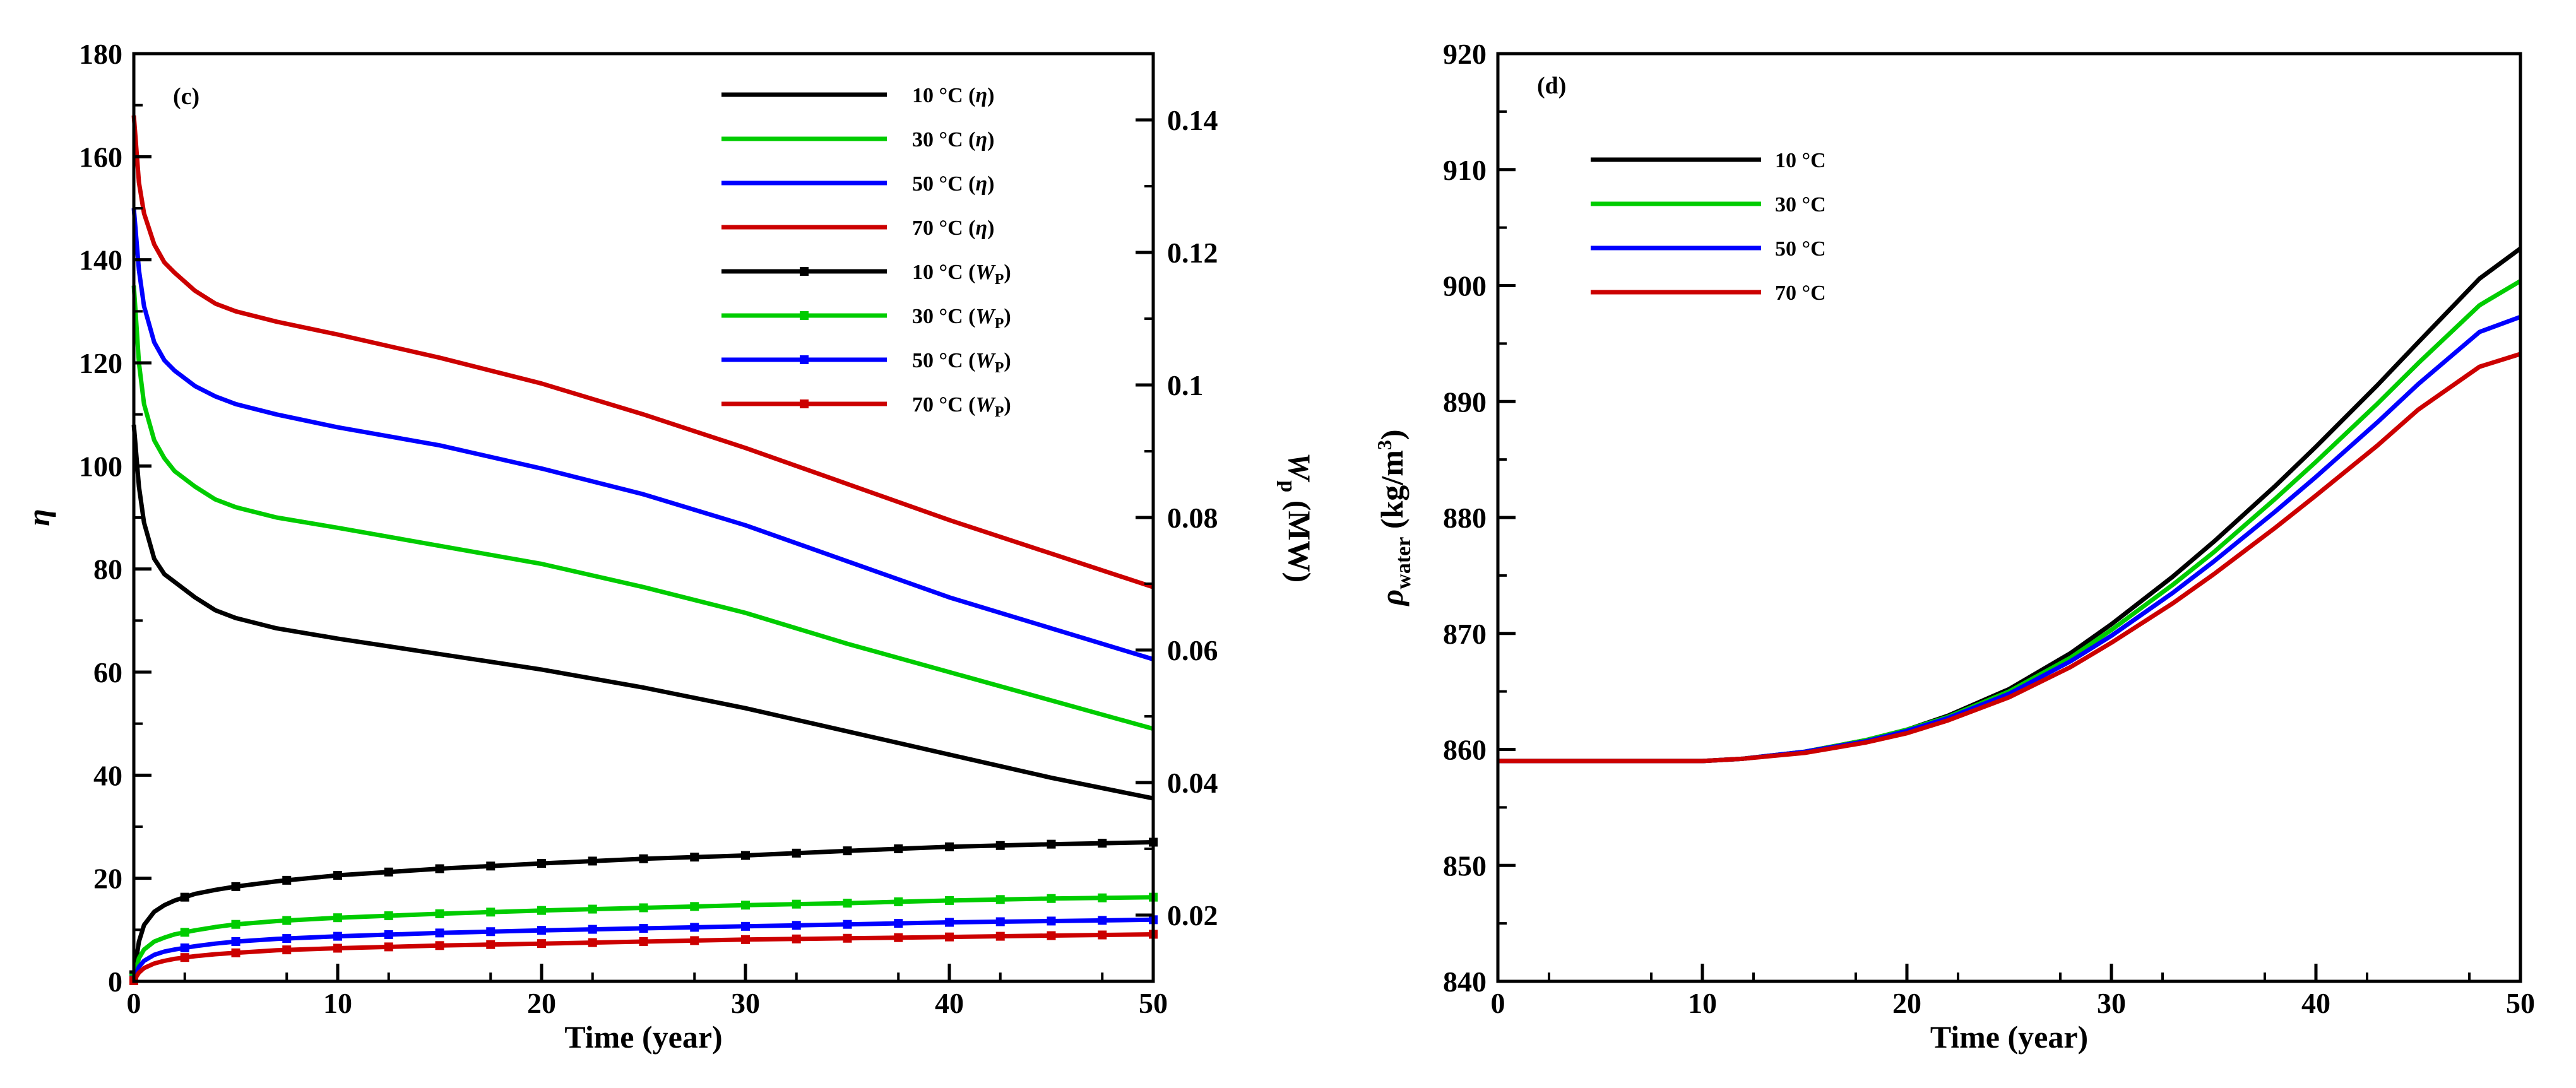 The height and width of the screenshot is (1088, 2576). Describe the element at coordinates (2316, 1003) in the screenshot. I see `x-tick-label-d: 40` at that location.